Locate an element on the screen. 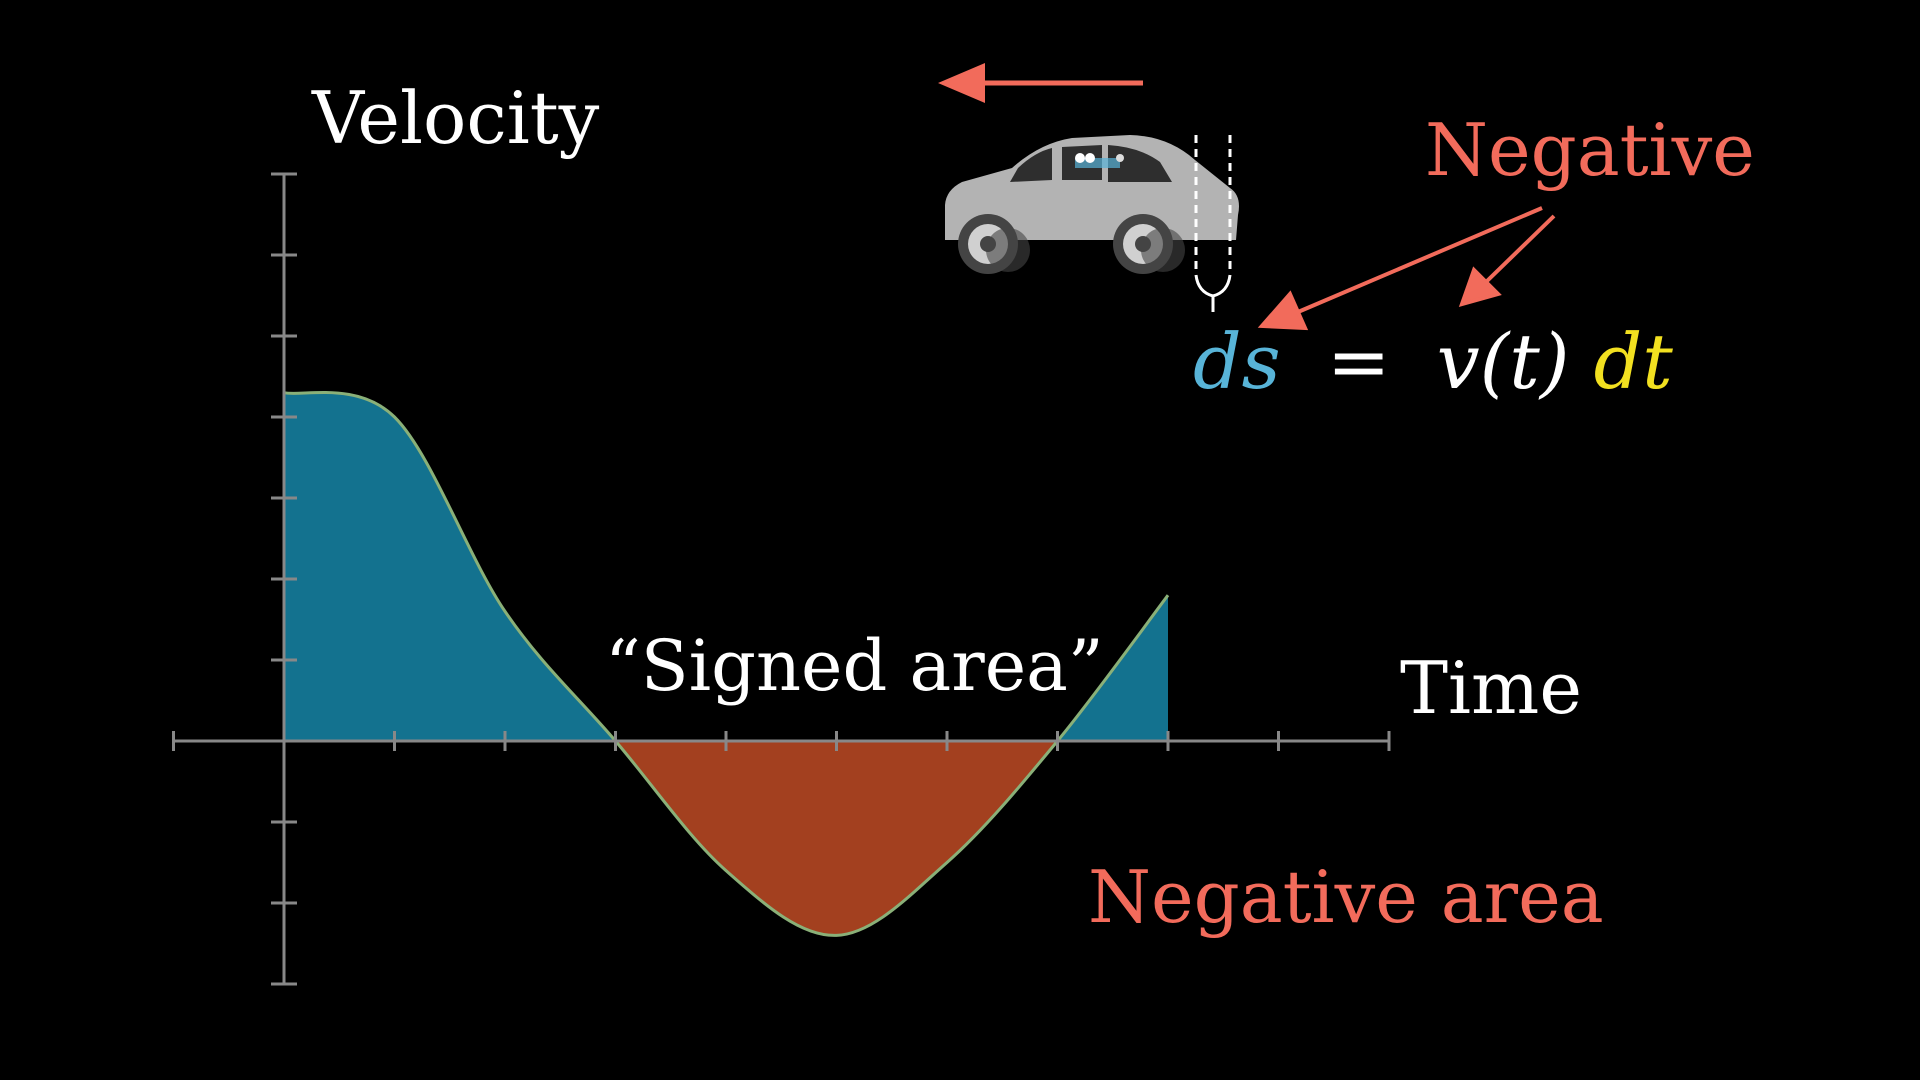 Image resolution: width=1920 pixels, height=1080 pixels. negative-area-region is located at coordinates (836, 838).